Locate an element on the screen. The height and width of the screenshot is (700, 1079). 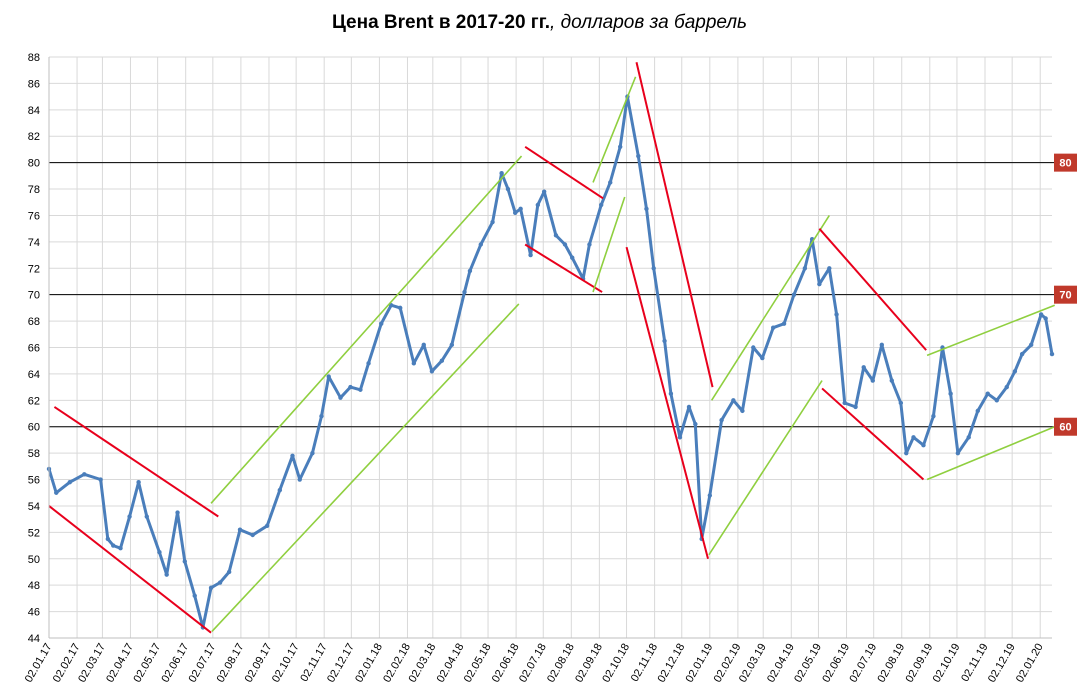
x-tick-label: 02.12.19 is located at coordinates (1002, 663).